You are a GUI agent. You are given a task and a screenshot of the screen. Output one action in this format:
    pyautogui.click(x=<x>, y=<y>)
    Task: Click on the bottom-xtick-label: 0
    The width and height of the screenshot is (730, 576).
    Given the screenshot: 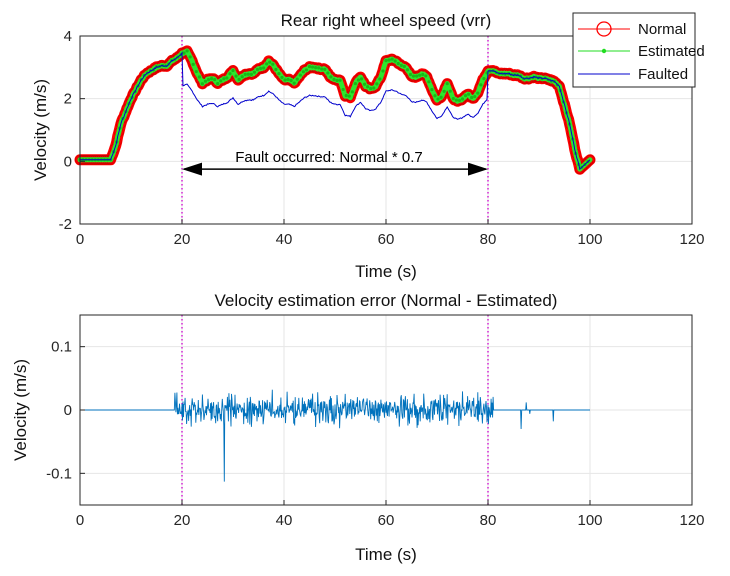 What is the action you would take?
    pyautogui.click(x=80, y=520)
    